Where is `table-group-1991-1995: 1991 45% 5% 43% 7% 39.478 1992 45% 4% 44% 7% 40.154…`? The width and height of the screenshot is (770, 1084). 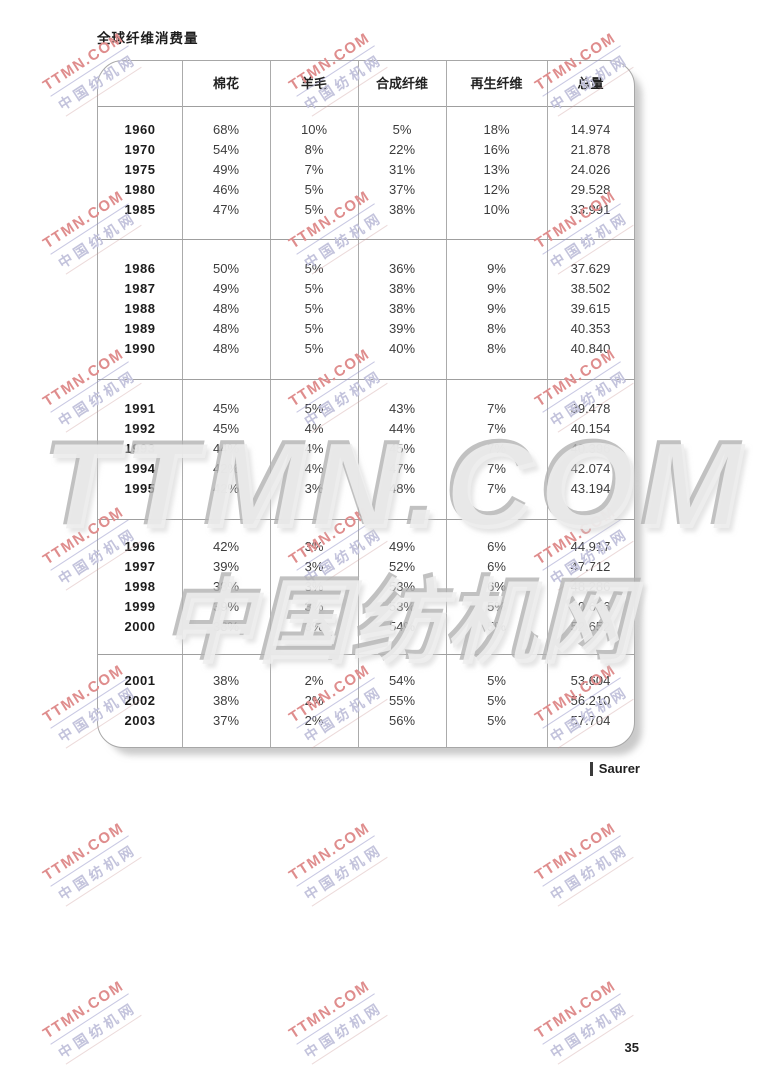
table-group-1991-1995: 1991 45% 5% 43% 7% 39.478 1992 45% 4% 44% 7% 40.154… is located at coordinates (366, 449).